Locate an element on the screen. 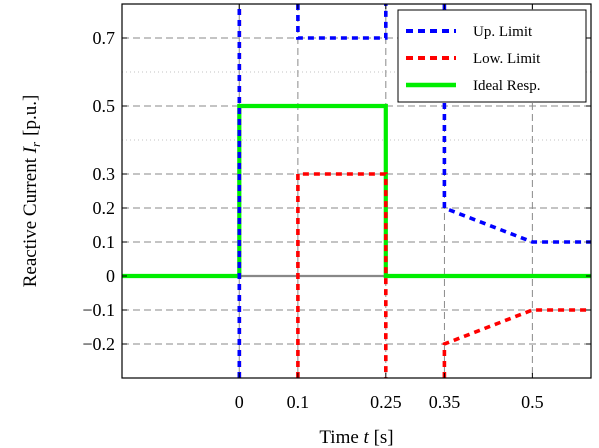 The image size is (599, 448). x-tick-label: 0.1 is located at coordinates (298, 402).